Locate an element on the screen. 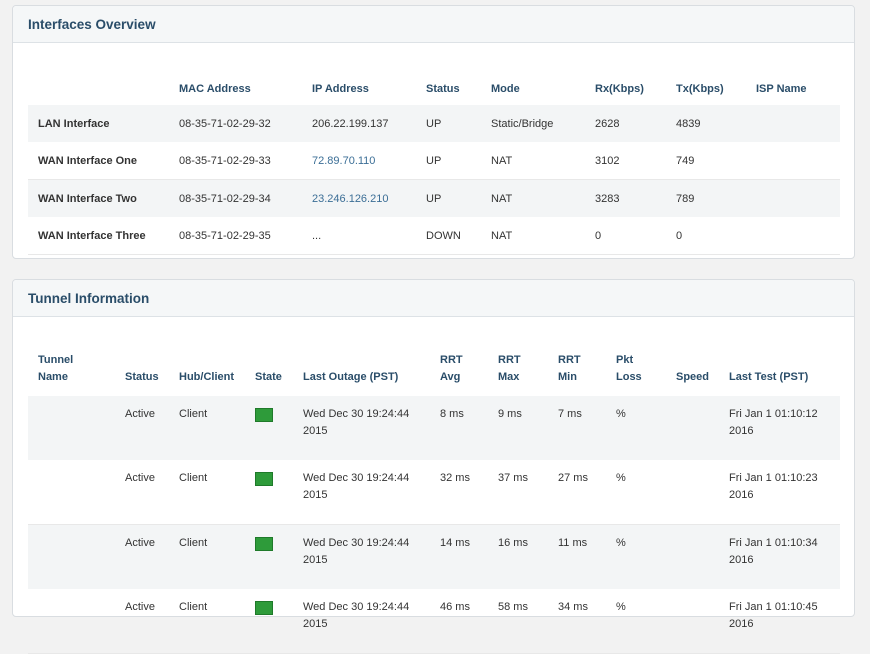 This screenshot has width=870, height=654. rrt-avg: 46 ms is located at coordinates (469, 621).